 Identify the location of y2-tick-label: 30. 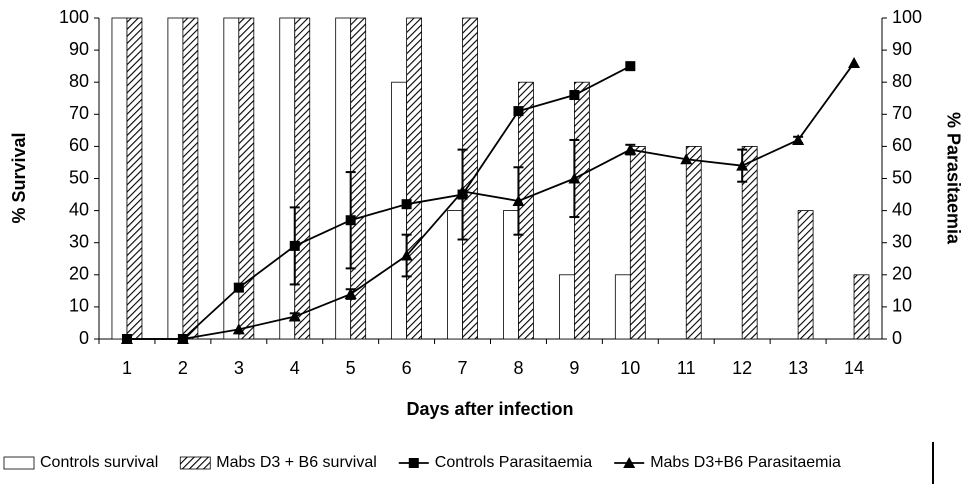
(902, 241).